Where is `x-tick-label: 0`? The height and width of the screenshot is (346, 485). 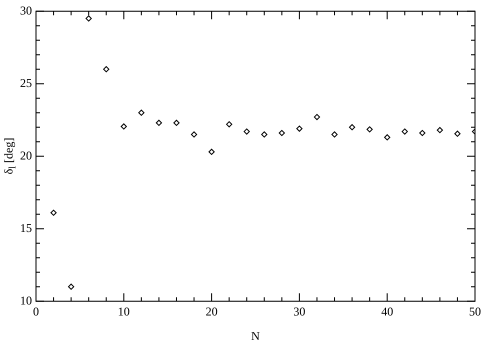 x-tick-label: 0 is located at coordinates (36, 311).